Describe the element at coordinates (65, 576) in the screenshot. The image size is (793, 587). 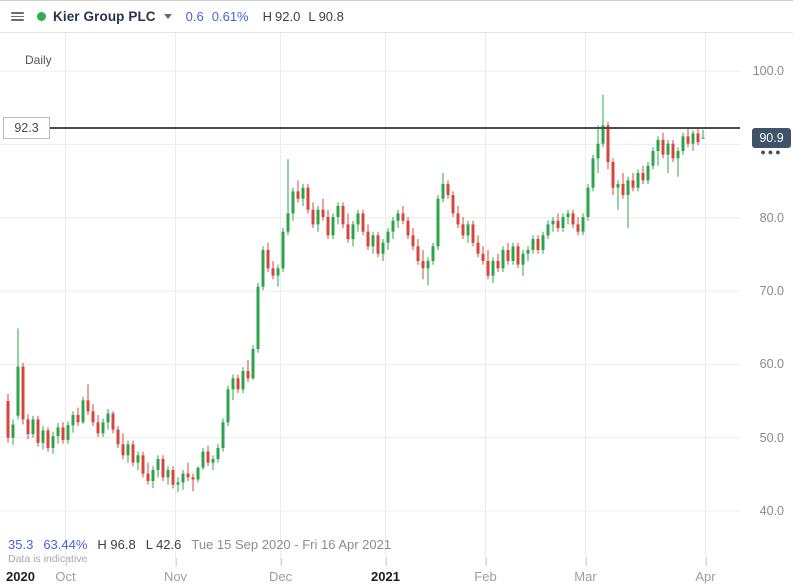
I see `time-tick-label: Oct` at that location.